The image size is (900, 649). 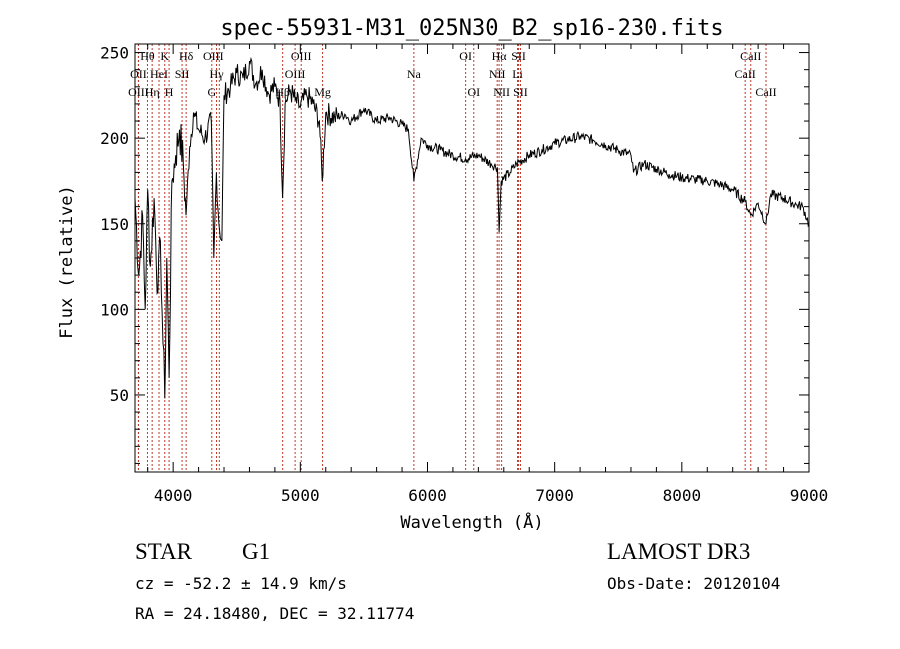 What do you see at coordinates (744, 74) in the screenshot?
I see `line-label-26: CaII` at bounding box center [744, 74].